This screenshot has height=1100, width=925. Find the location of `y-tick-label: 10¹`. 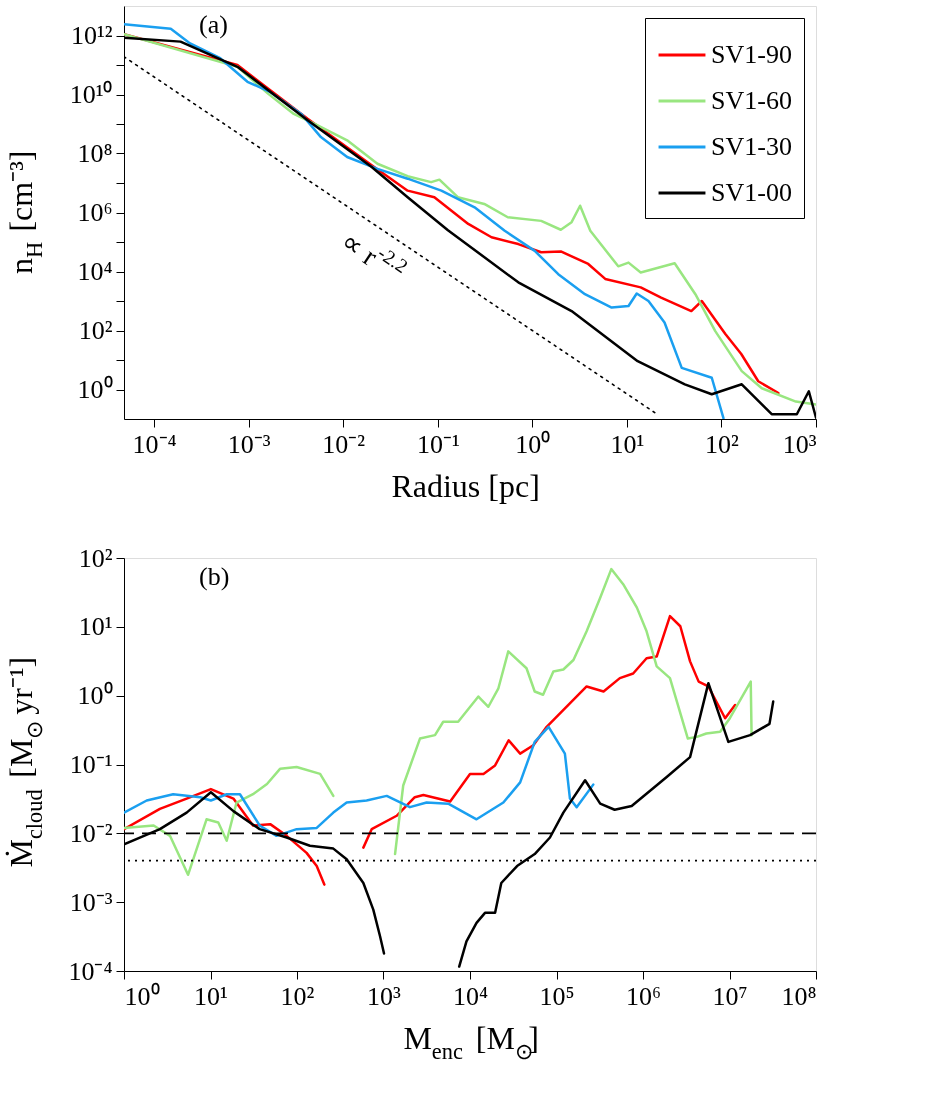

y-tick-label: 10¹ is located at coordinates (95, 627).